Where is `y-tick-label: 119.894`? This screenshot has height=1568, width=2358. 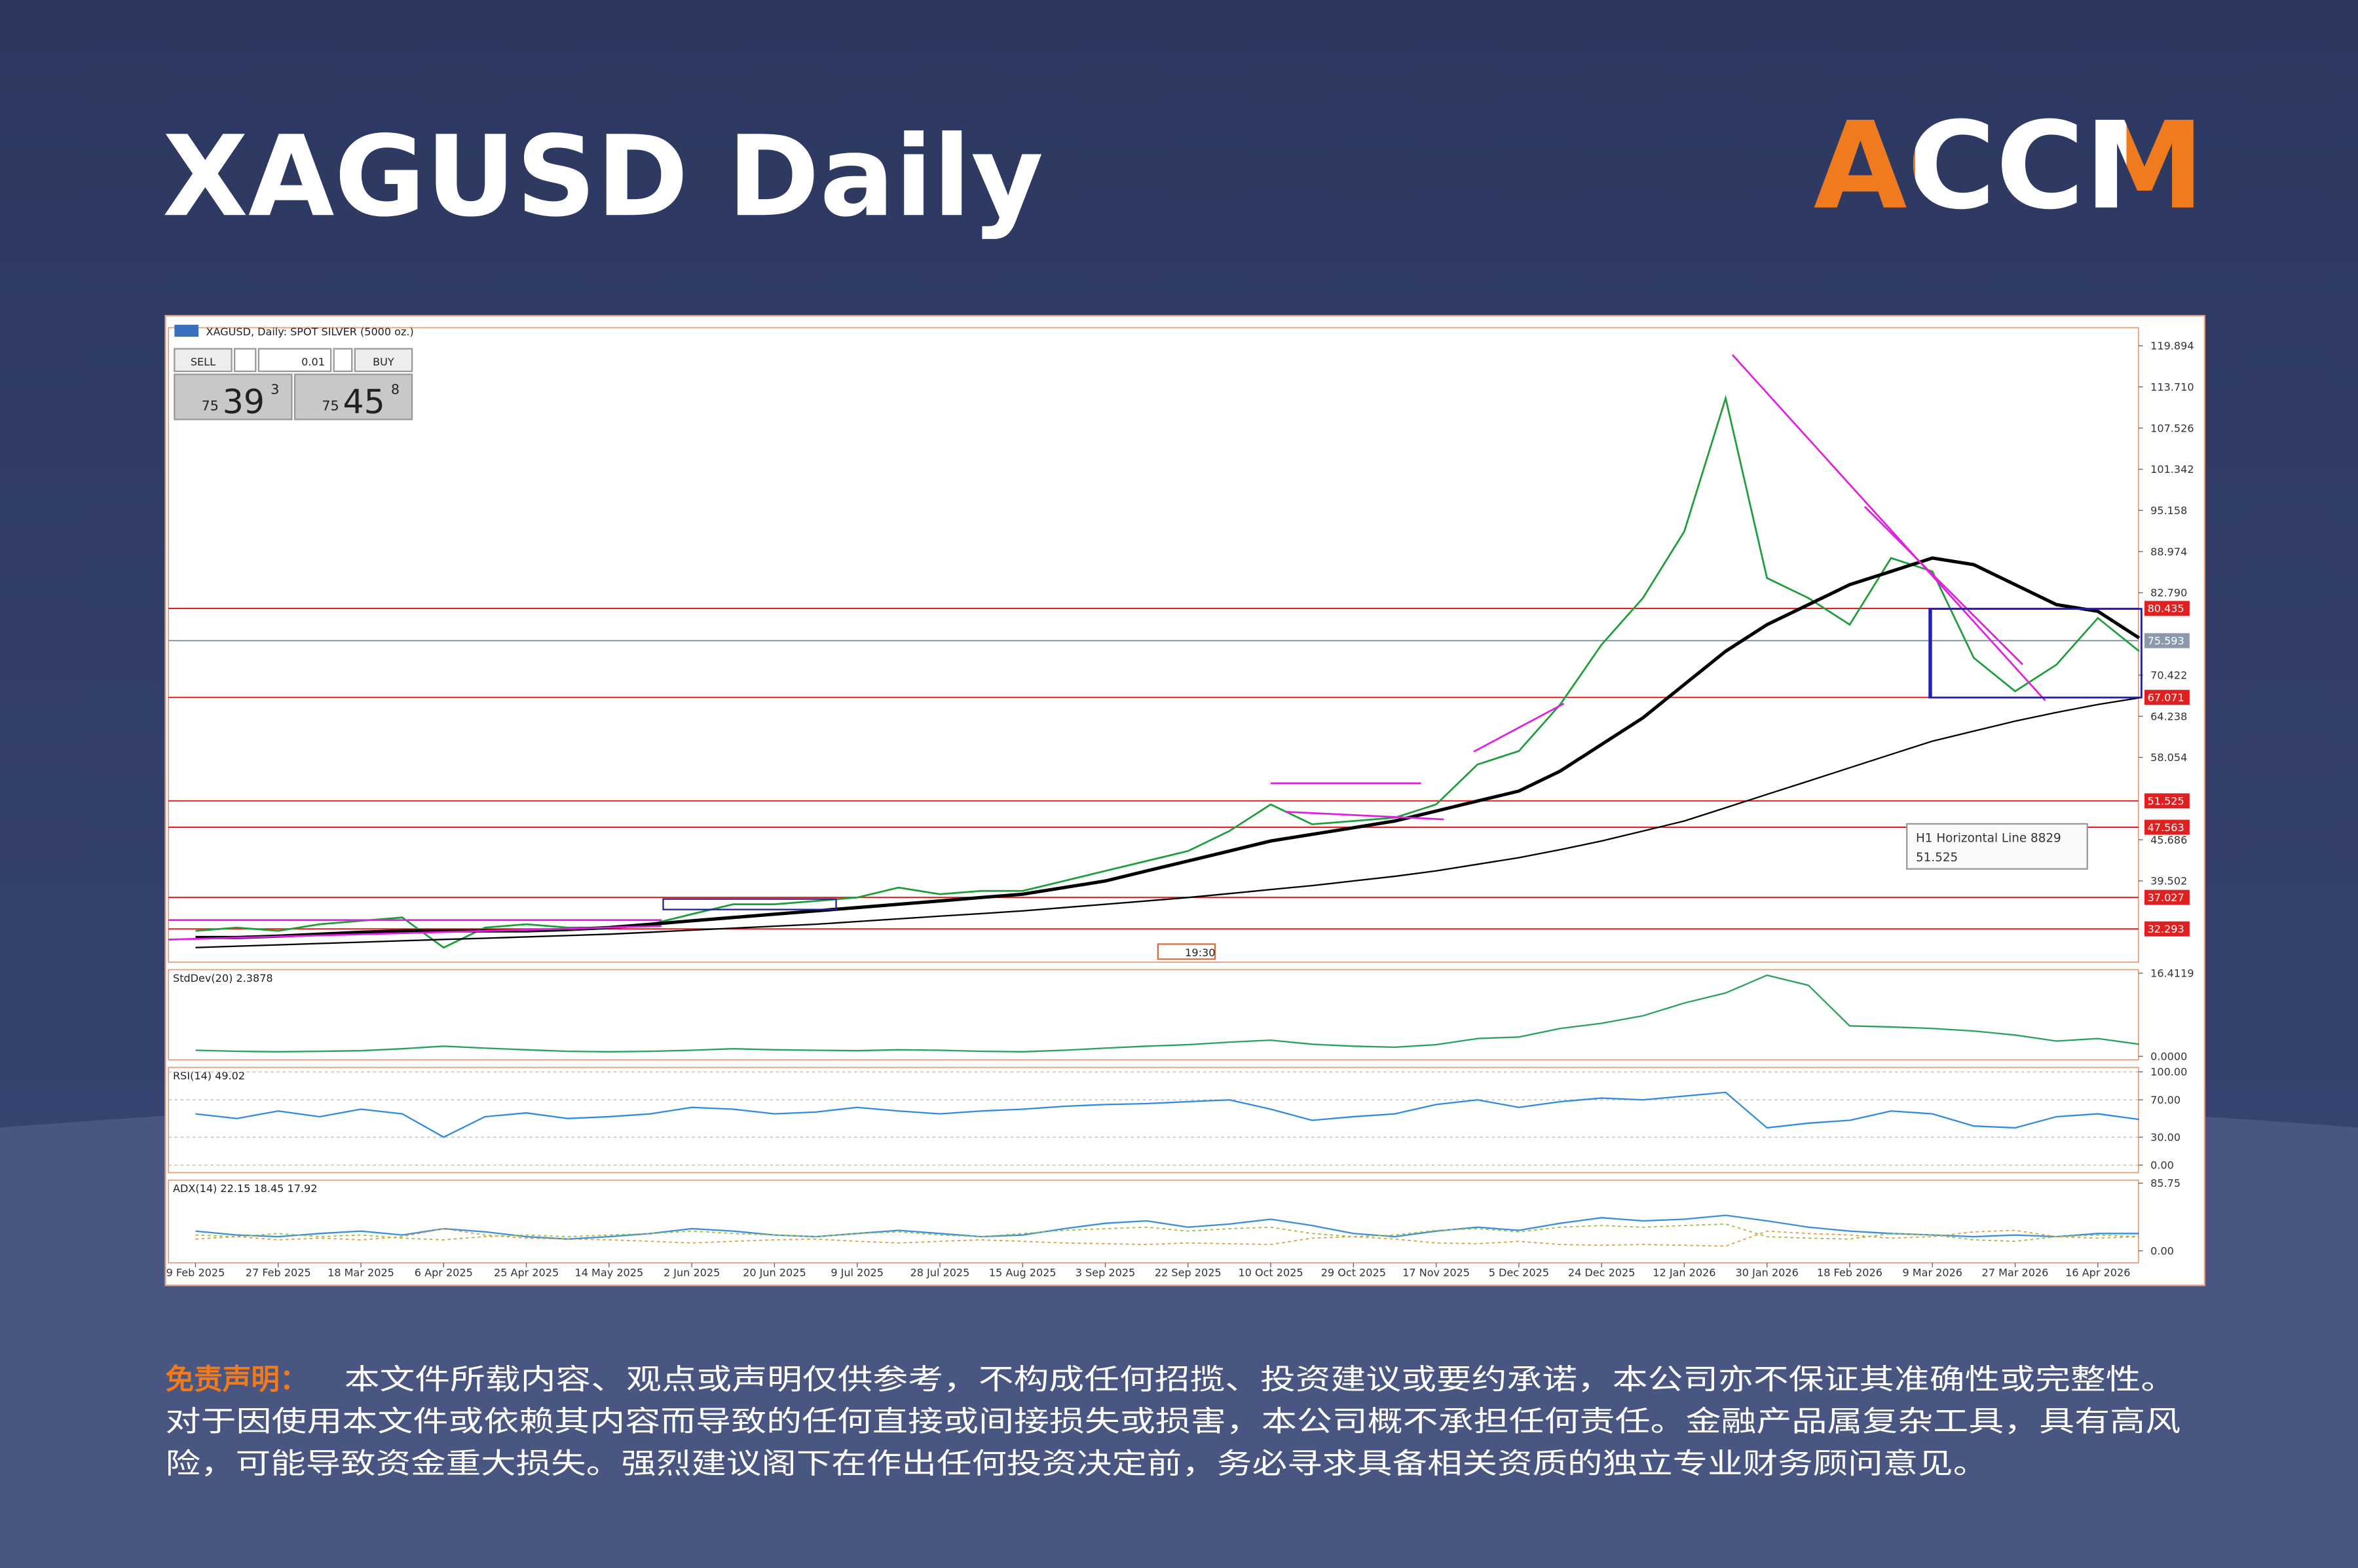 y-tick-label: 119.894 is located at coordinates (2172, 346).